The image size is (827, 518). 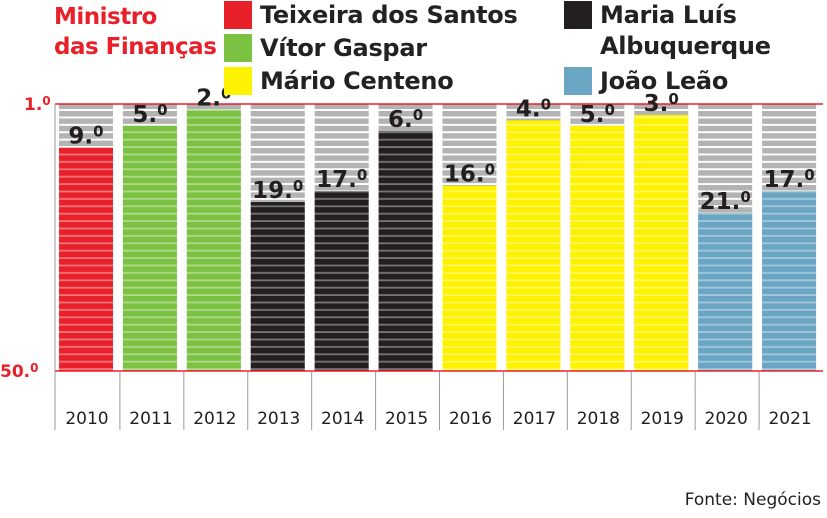 I want to click on x-tick-label: 2017, so click(x=534, y=419).